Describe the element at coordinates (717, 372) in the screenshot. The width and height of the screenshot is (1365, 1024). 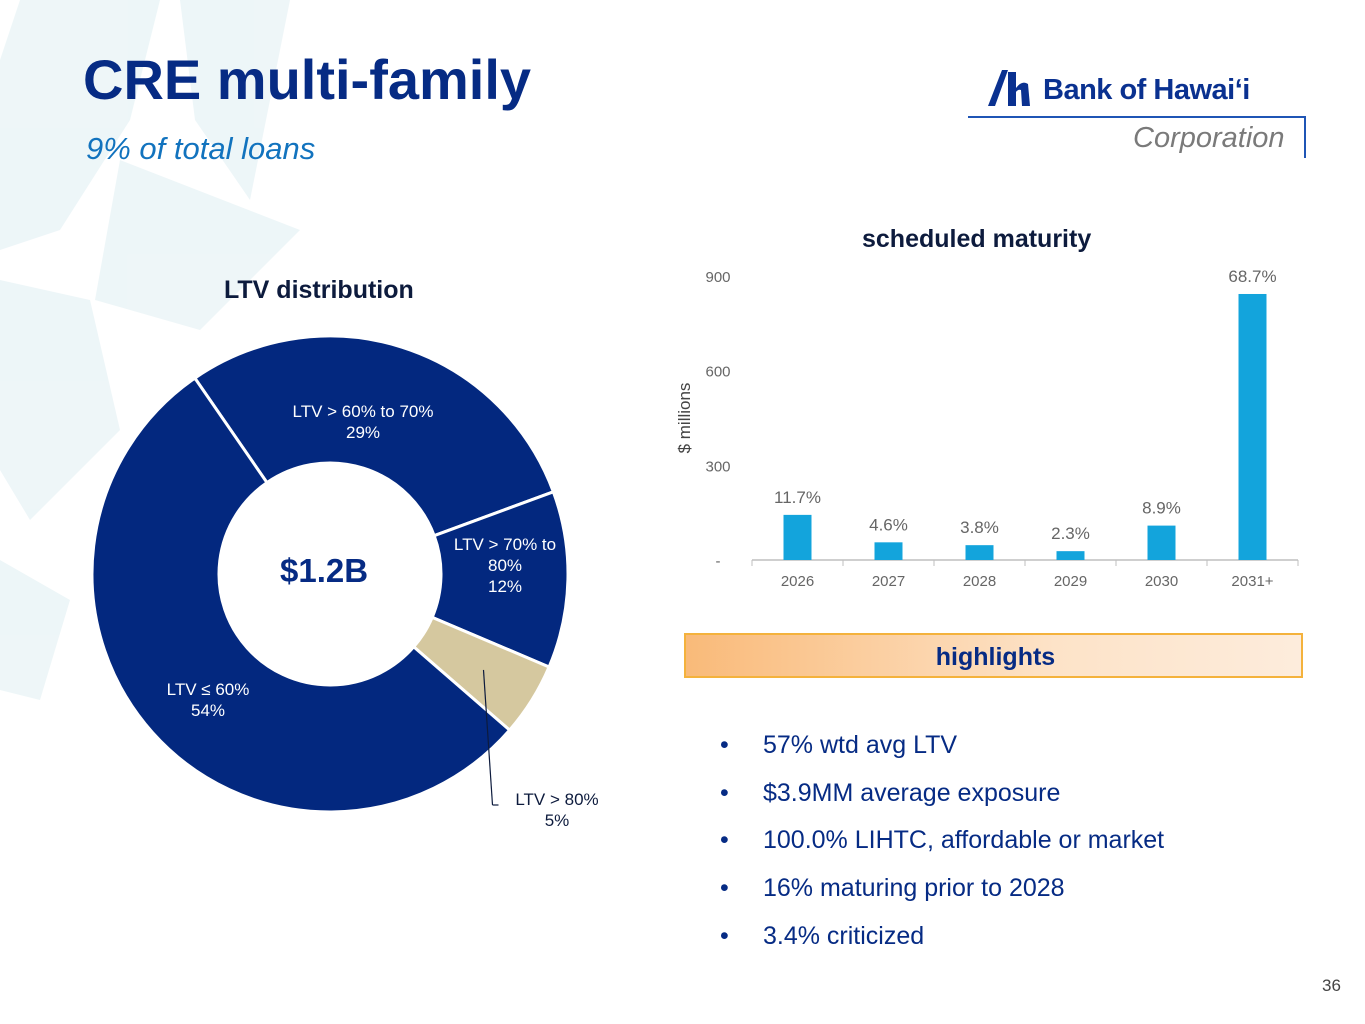
I see `y-tick-label: 600` at that location.